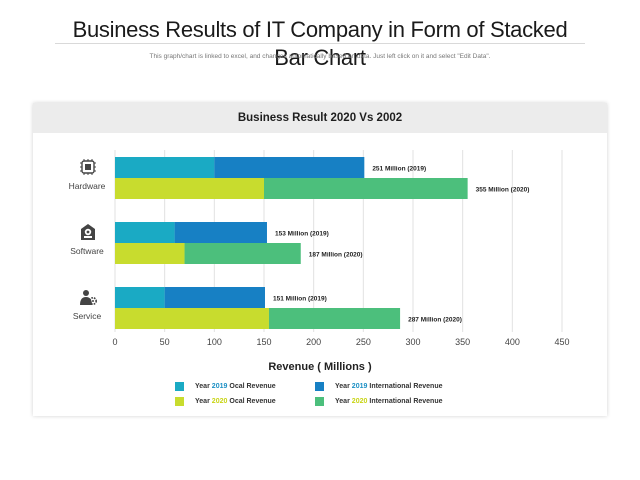 This screenshot has width=640, height=480. What do you see at coordinates (561, 342) in the screenshot?
I see `x-tick-label: 450` at bounding box center [561, 342].